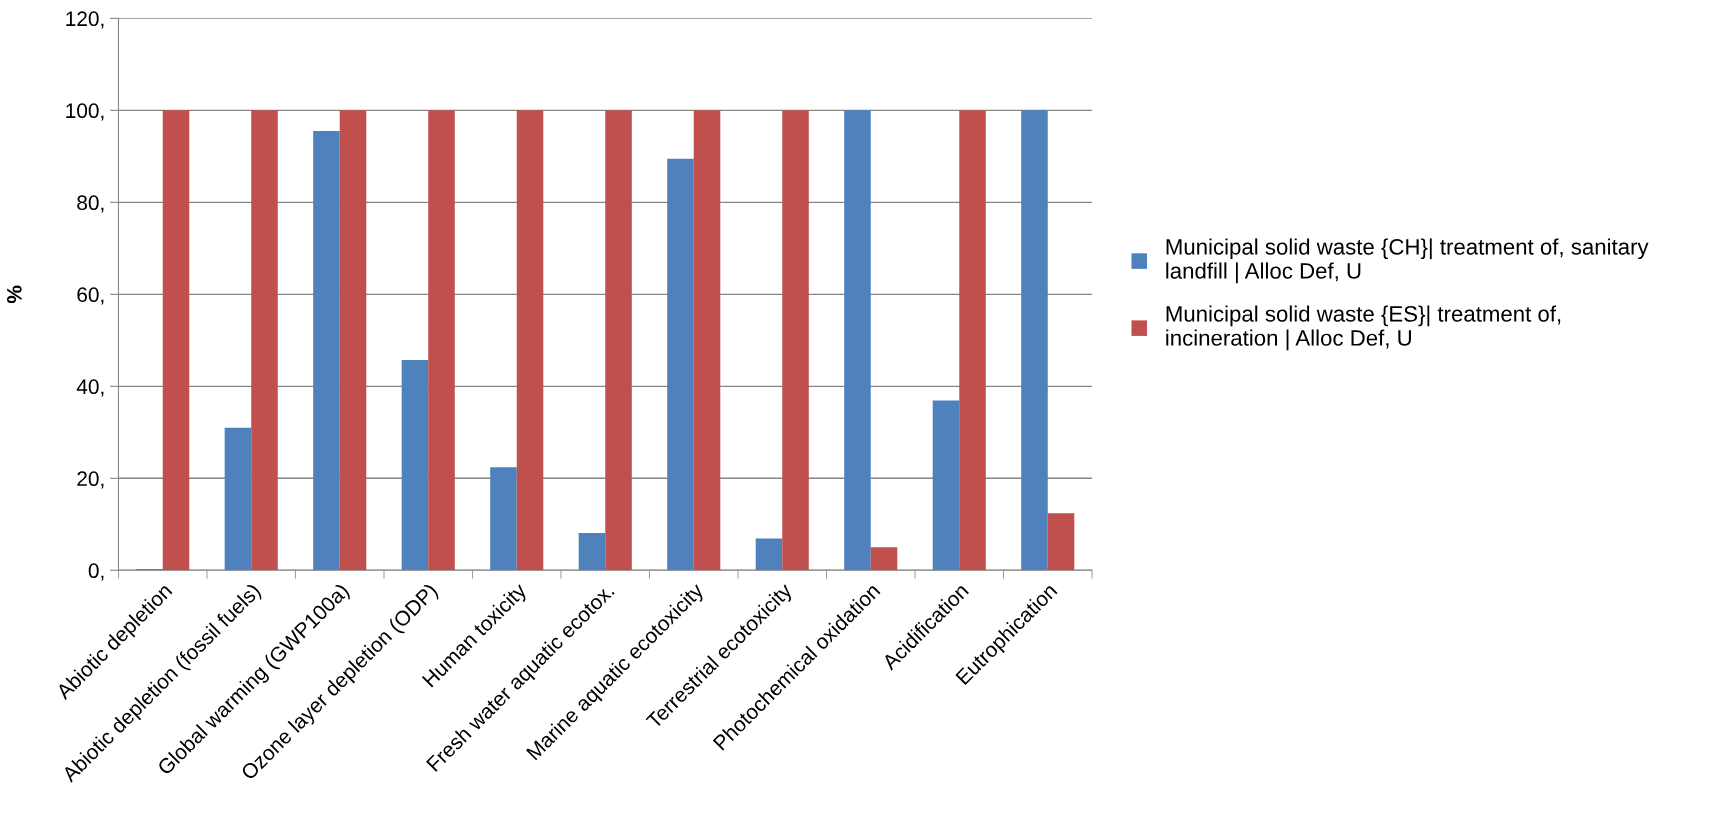 Image resolution: width=1717 pixels, height=835 pixels. I want to click on y-tick-label: 100,, so click(85, 112).